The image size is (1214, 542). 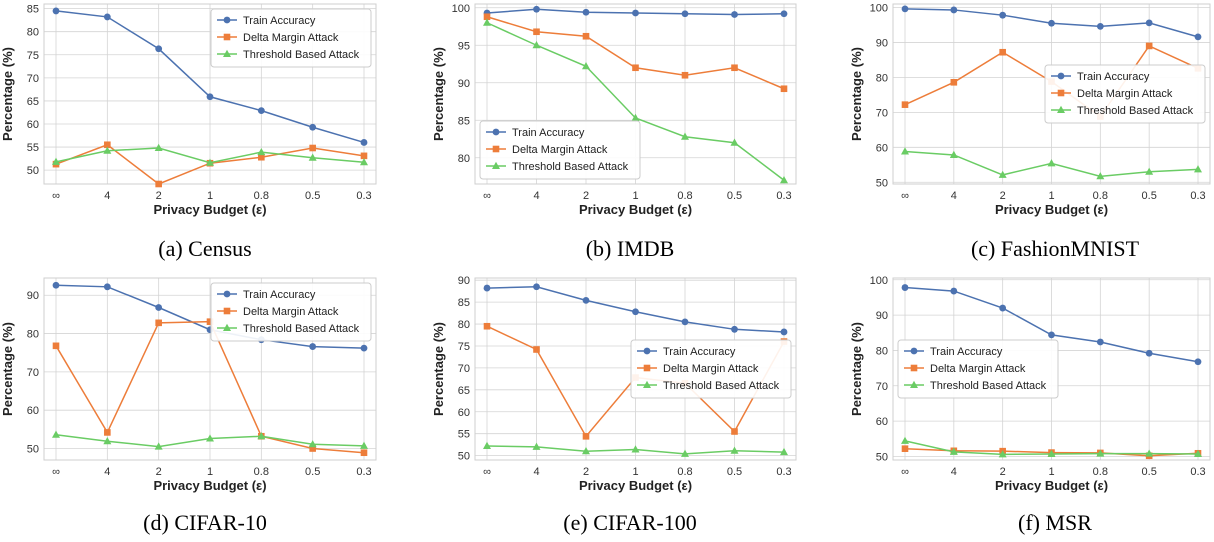 What do you see at coordinates (882, 78) in the screenshot?
I see `y-tick-label: 80` at bounding box center [882, 78].